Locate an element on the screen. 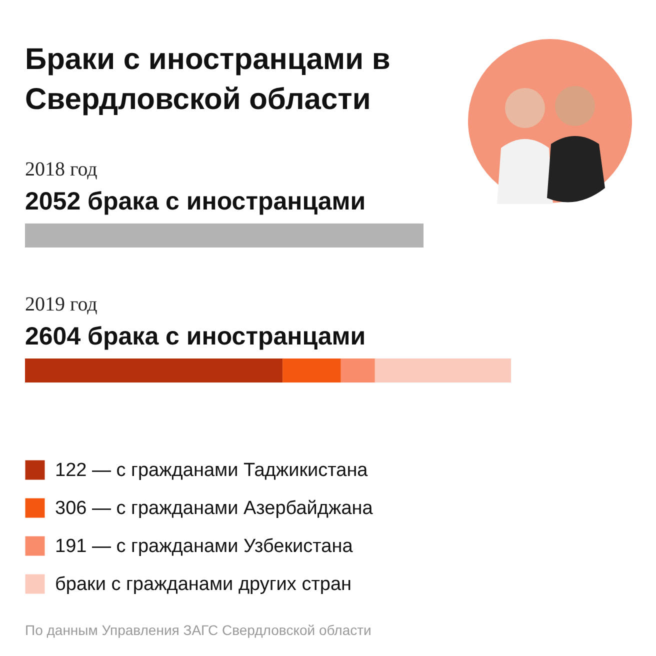  text: По данным Управления ЗАГС Свердловской области is located at coordinates (198, 630).